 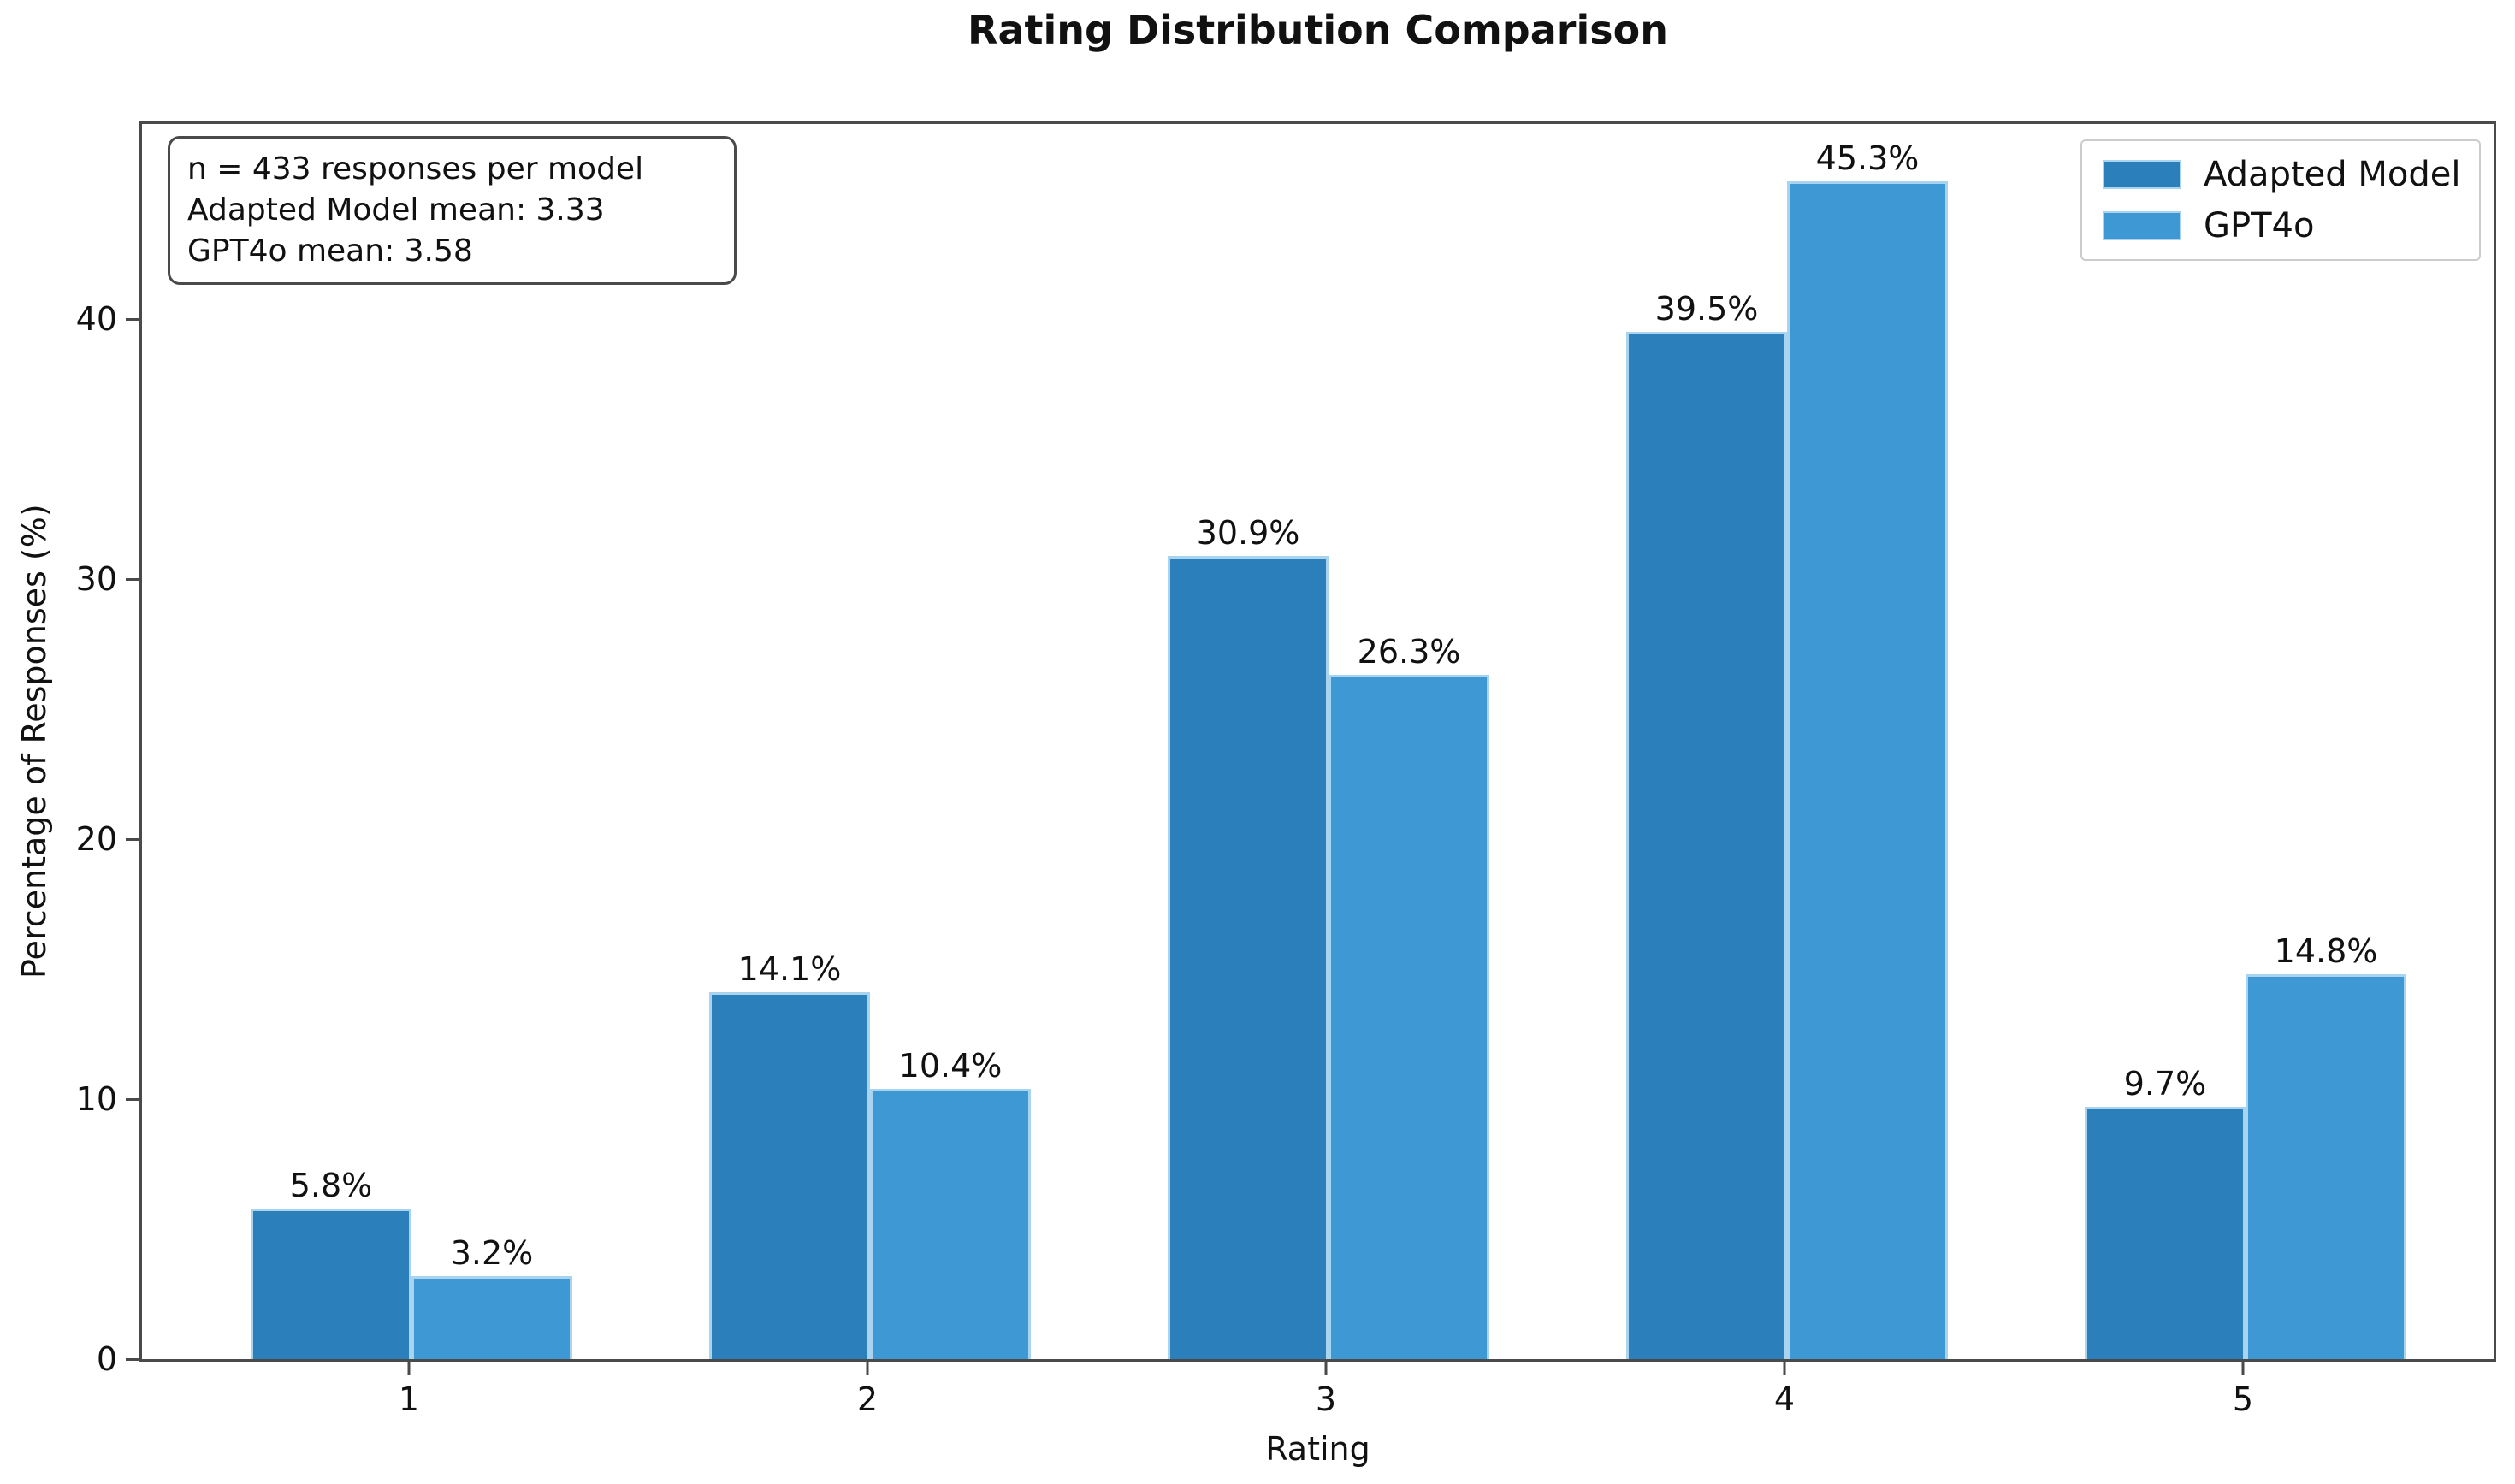 I want to click on legend: Adapted Model GPT4o, so click(x=2281, y=200).